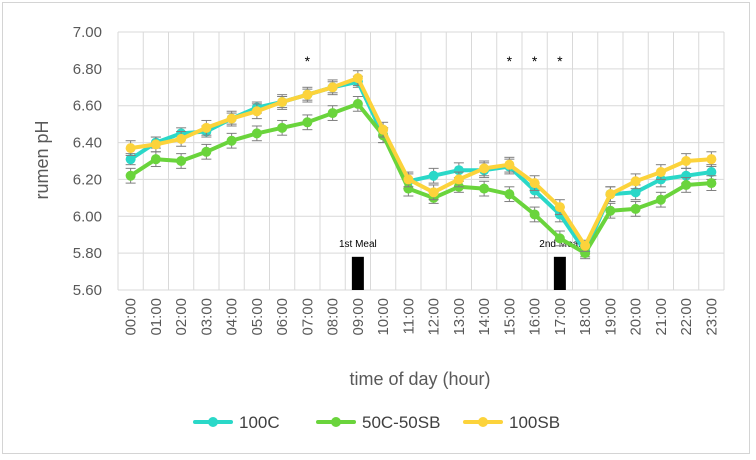 This screenshot has height=460, width=756. What do you see at coordinates (307, 317) in the screenshot?
I see `x-tick-label: 07:00` at bounding box center [307, 317].